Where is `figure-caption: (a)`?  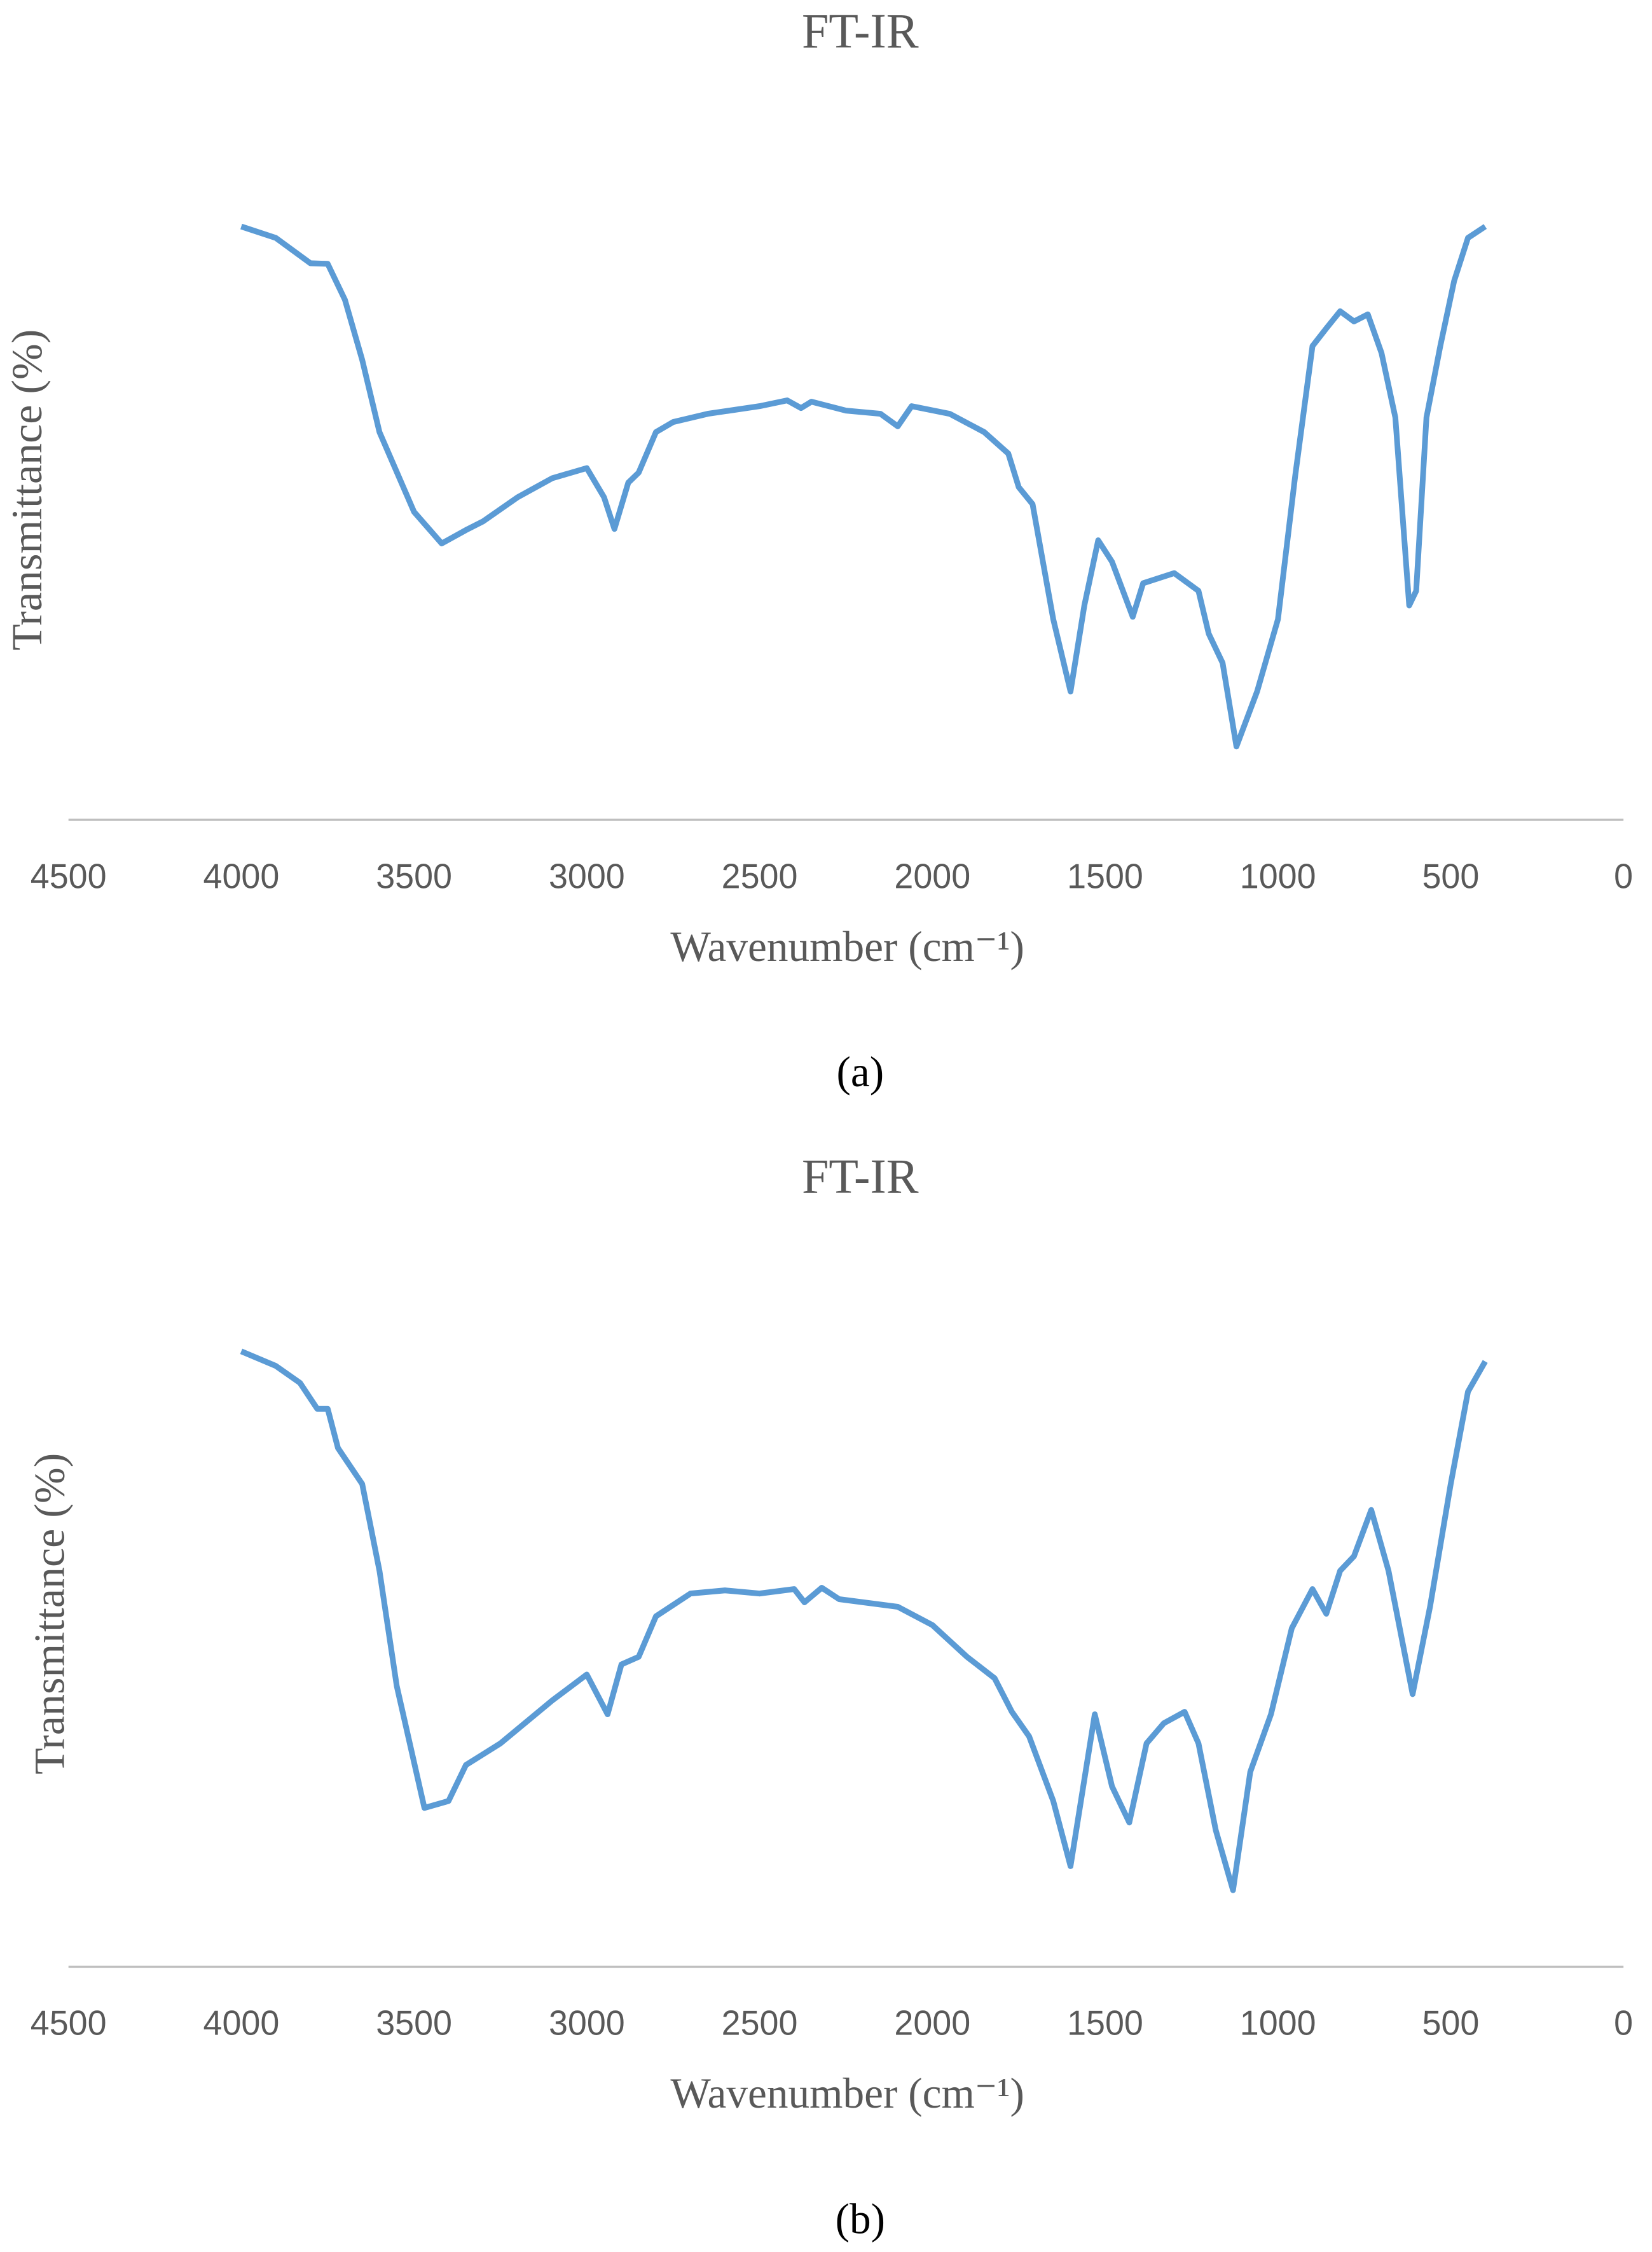
figure-caption: (a) is located at coordinates (860, 1072).